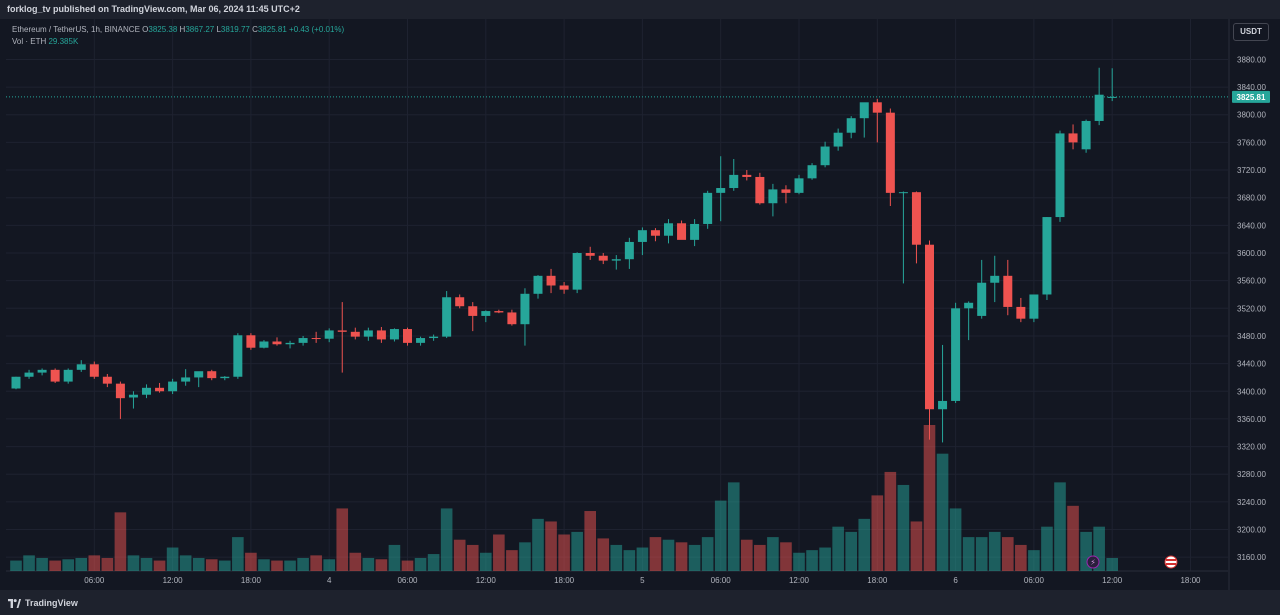  I want to click on y-tick-label: 3600.00, so click(1251, 253).